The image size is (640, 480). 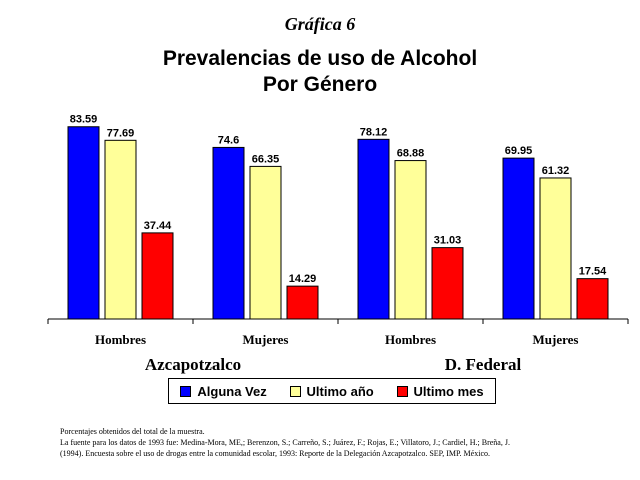 What do you see at coordinates (158, 226) in the screenshot?
I see `data-label: 37.44` at bounding box center [158, 226].